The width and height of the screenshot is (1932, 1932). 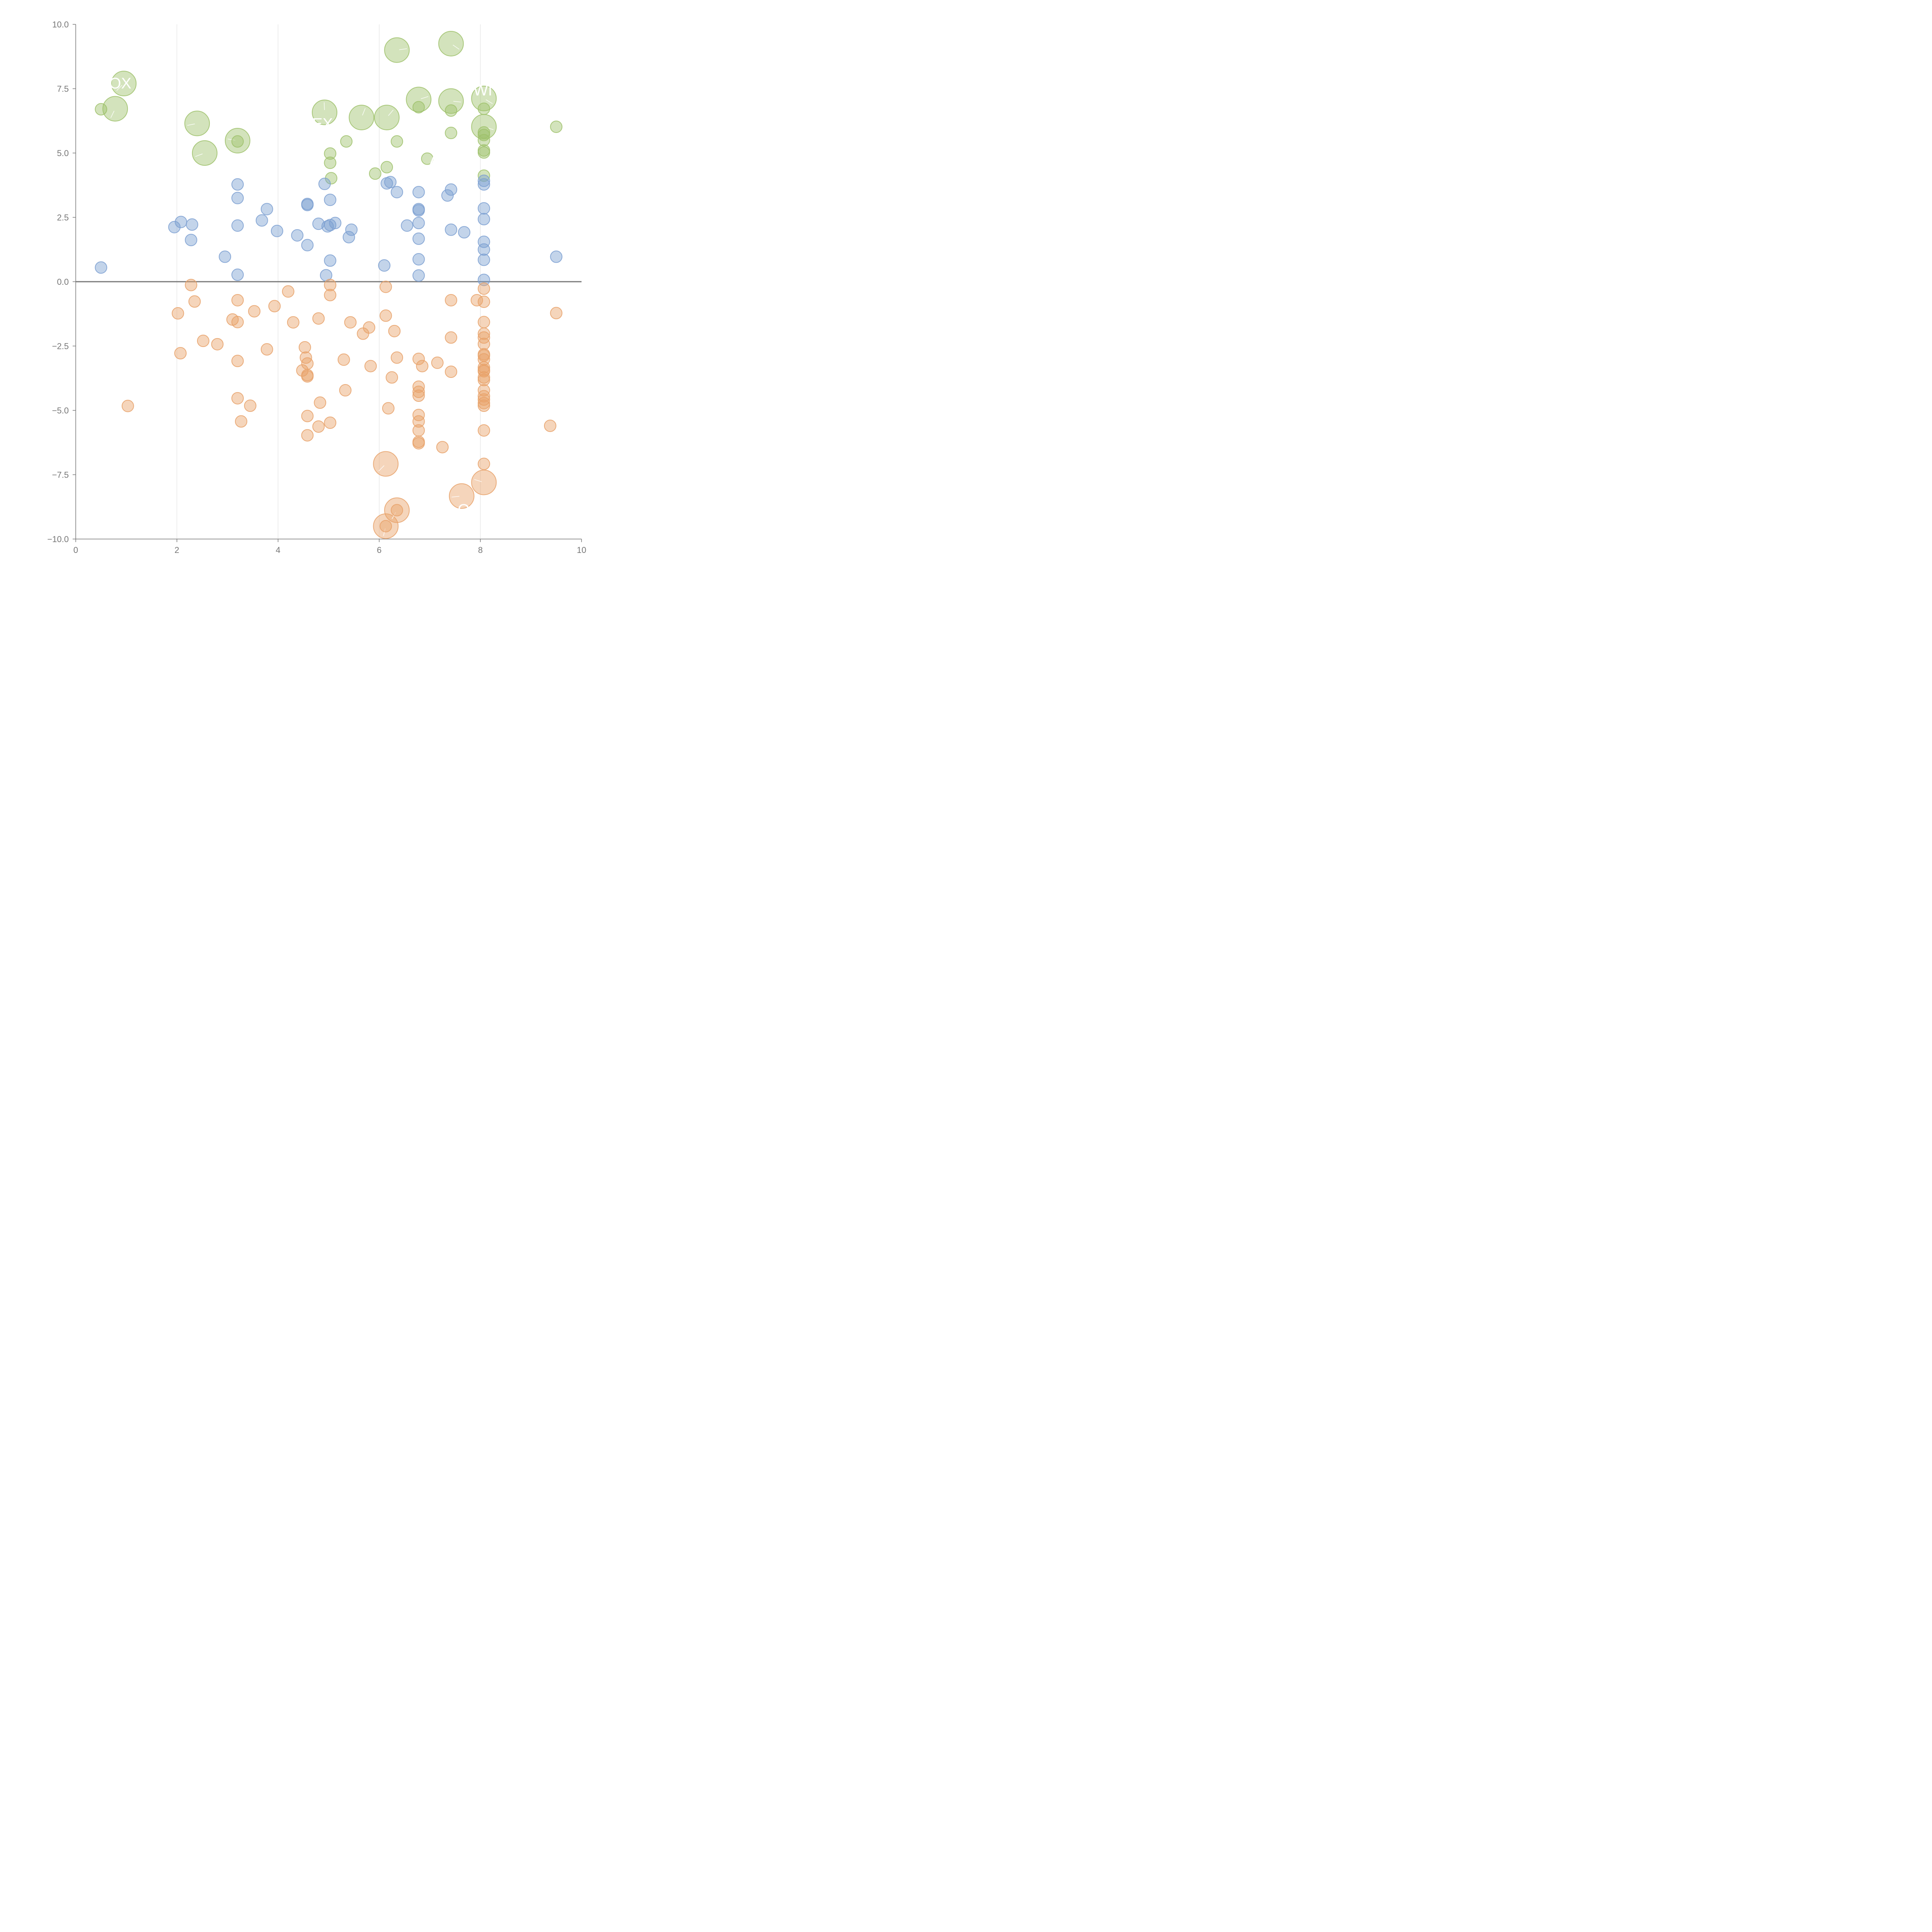 I want to click on point-annotation: A, so click(x=435, y=160).